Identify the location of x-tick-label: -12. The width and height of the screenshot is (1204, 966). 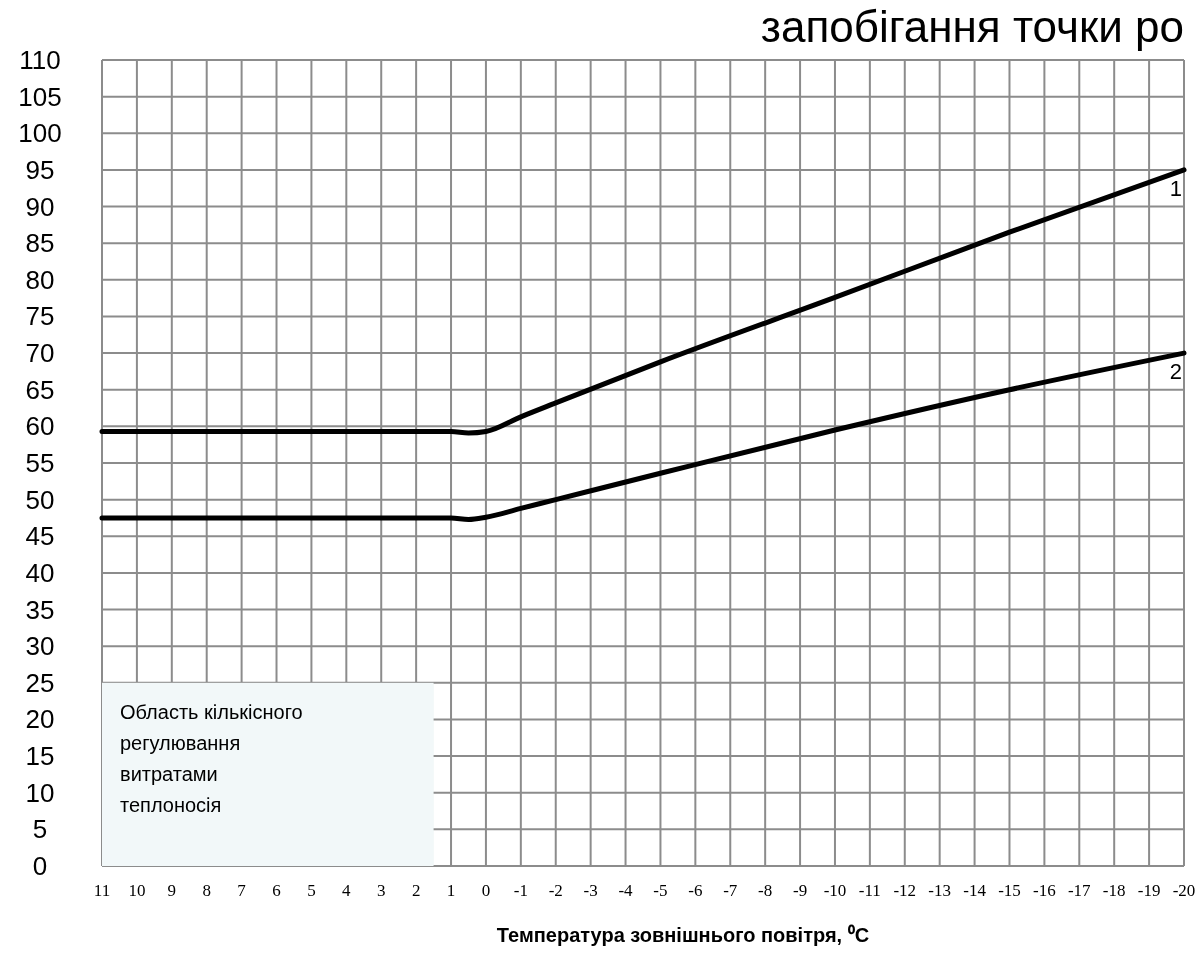
(905, 890).